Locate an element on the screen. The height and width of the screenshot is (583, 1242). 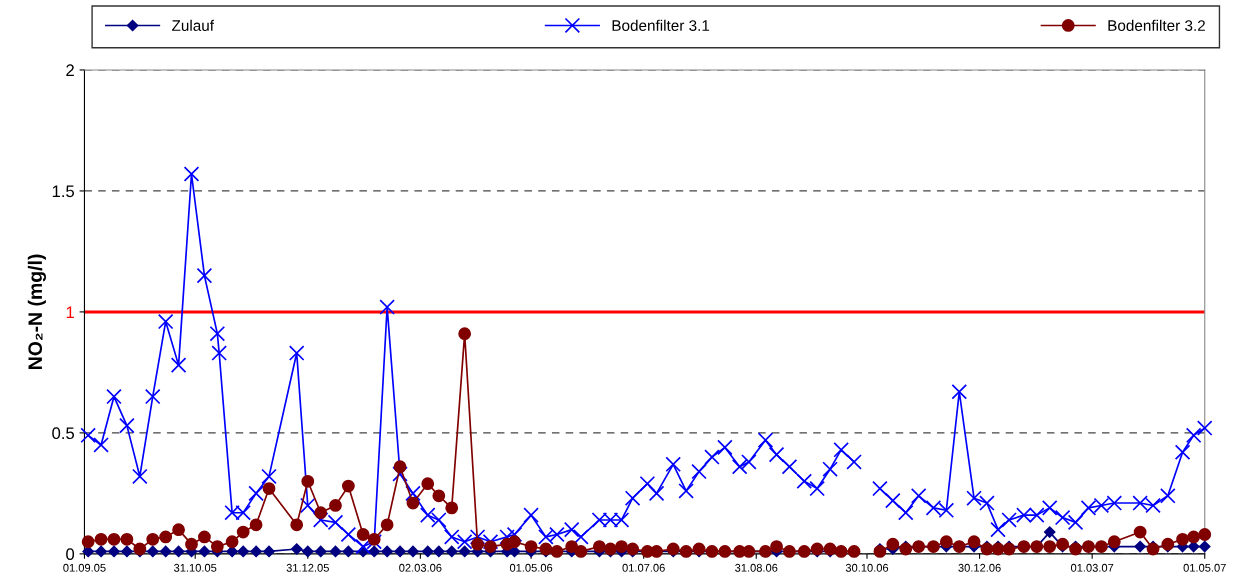
legend-label: Bodenfilter 3.2 is located at coordinates (1156, 25).